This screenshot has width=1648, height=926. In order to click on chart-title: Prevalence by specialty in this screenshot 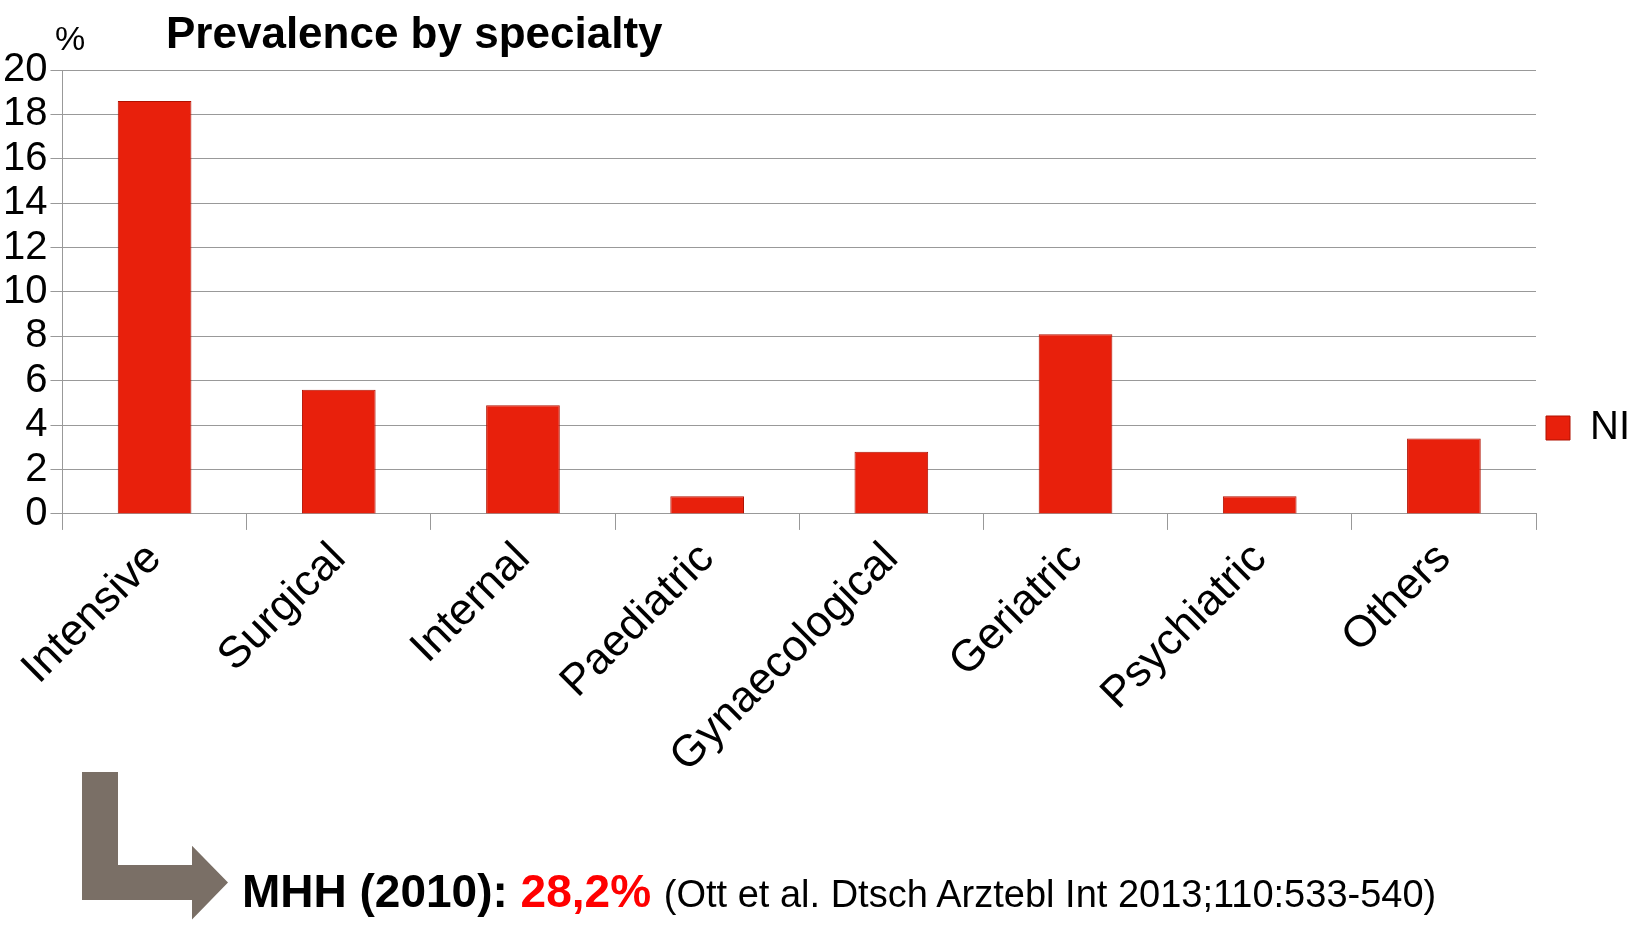, I will do `click(415, 32)`.